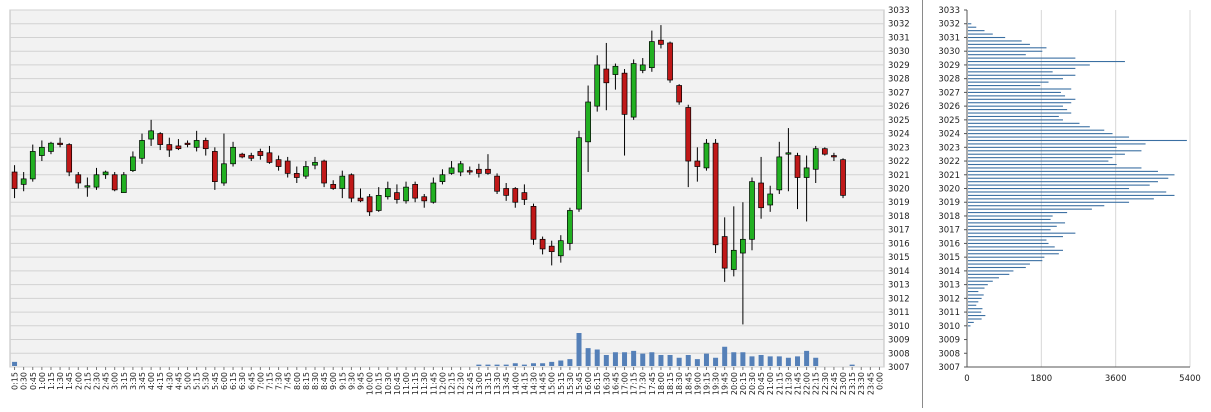  What do you see at coordinates (949, 368) in the screenshot?
I see `y-tick-label: 3007` at bounding box center [949, 368].